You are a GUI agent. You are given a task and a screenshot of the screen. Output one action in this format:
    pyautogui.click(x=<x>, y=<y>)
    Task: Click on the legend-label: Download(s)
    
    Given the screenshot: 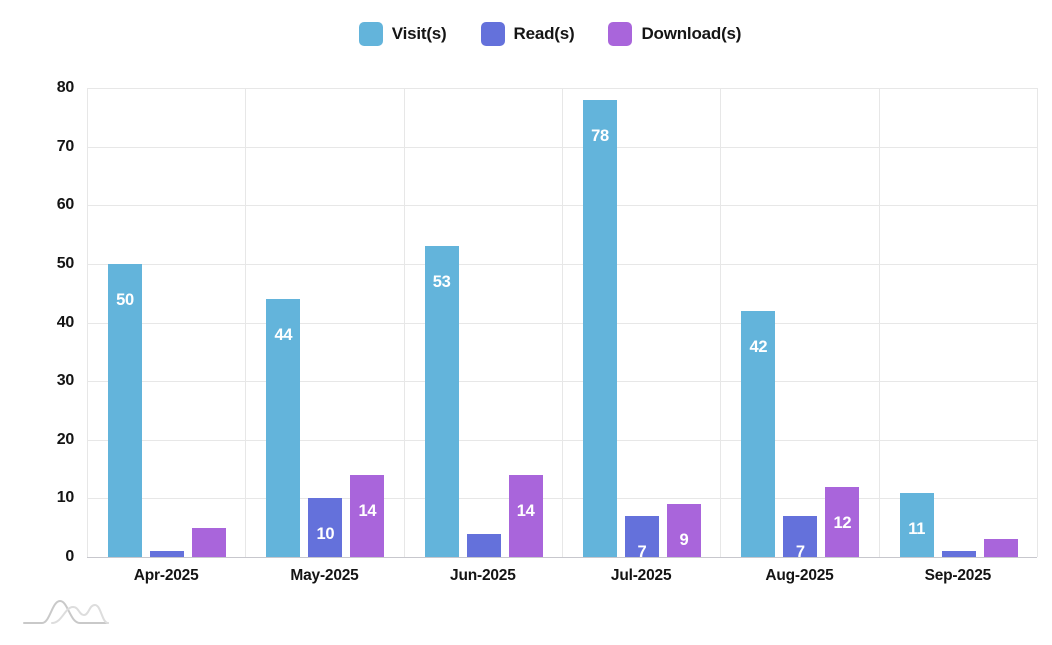 What is the action you would take?
    pyautogui.click(x=691, y=33)
    